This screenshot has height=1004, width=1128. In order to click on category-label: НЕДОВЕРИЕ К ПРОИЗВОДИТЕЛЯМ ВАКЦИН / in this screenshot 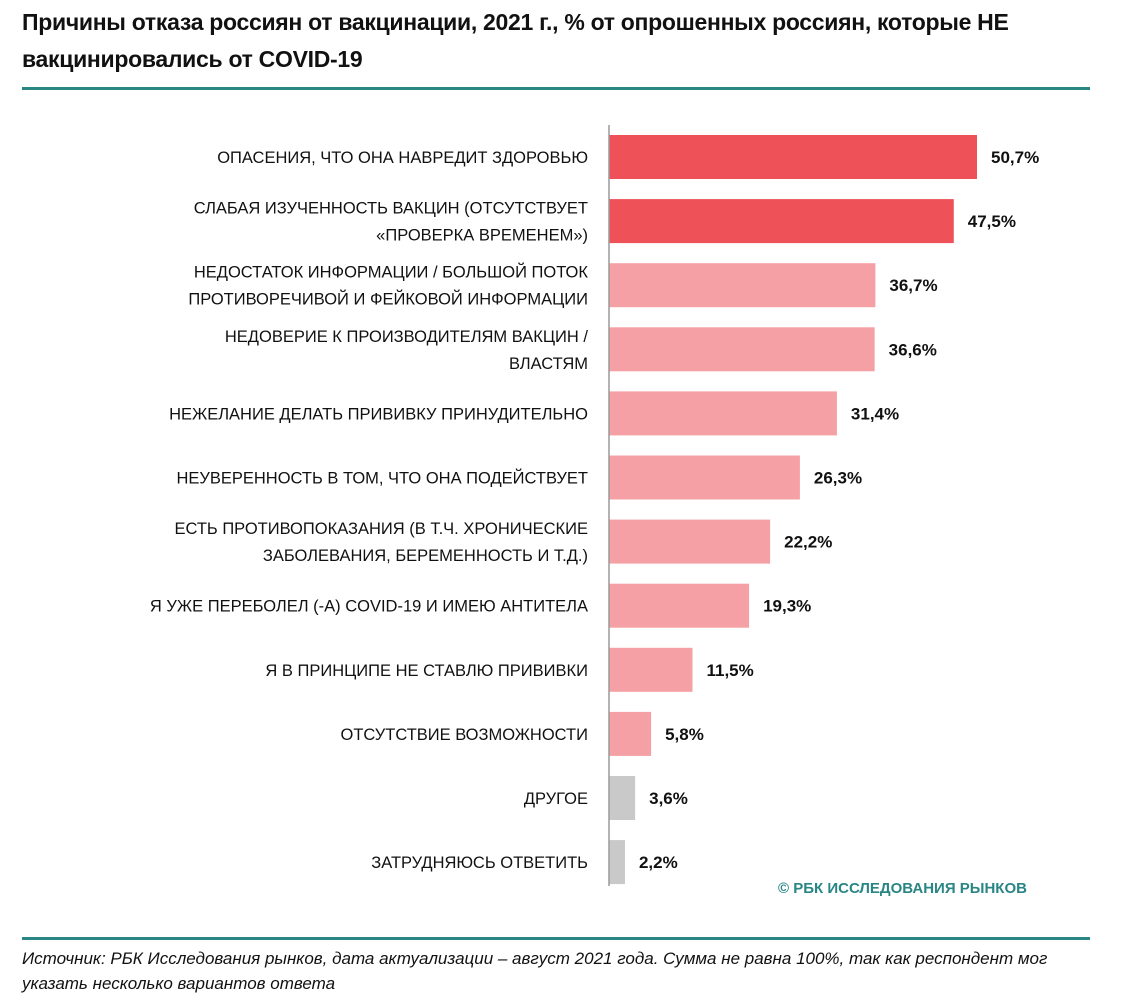, I will do `click(407, 337)`.